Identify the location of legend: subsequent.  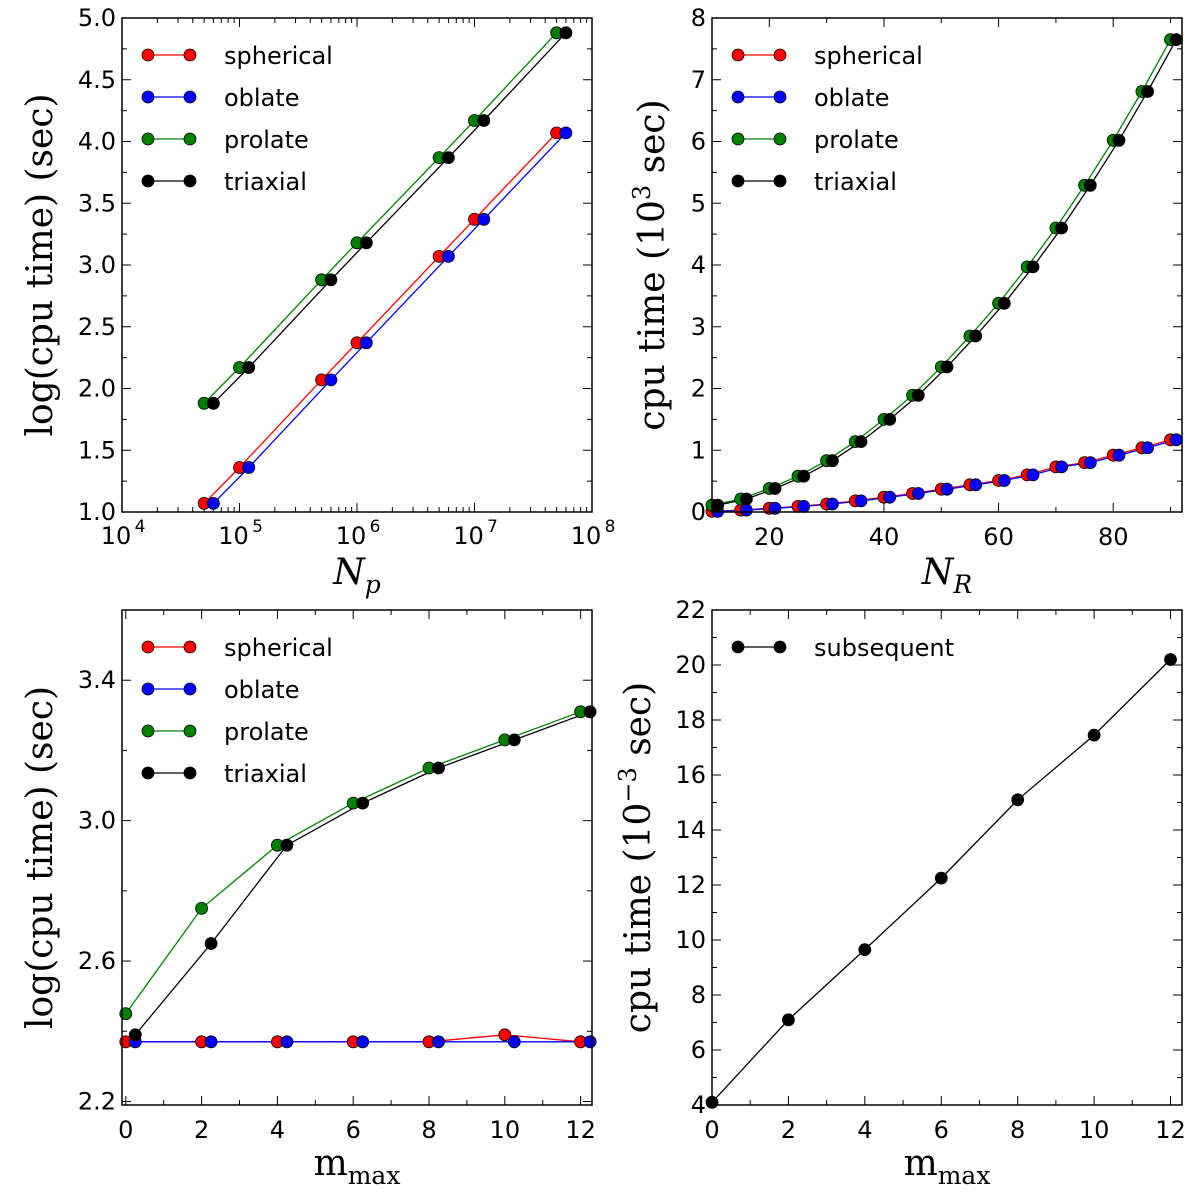
(842, 648).